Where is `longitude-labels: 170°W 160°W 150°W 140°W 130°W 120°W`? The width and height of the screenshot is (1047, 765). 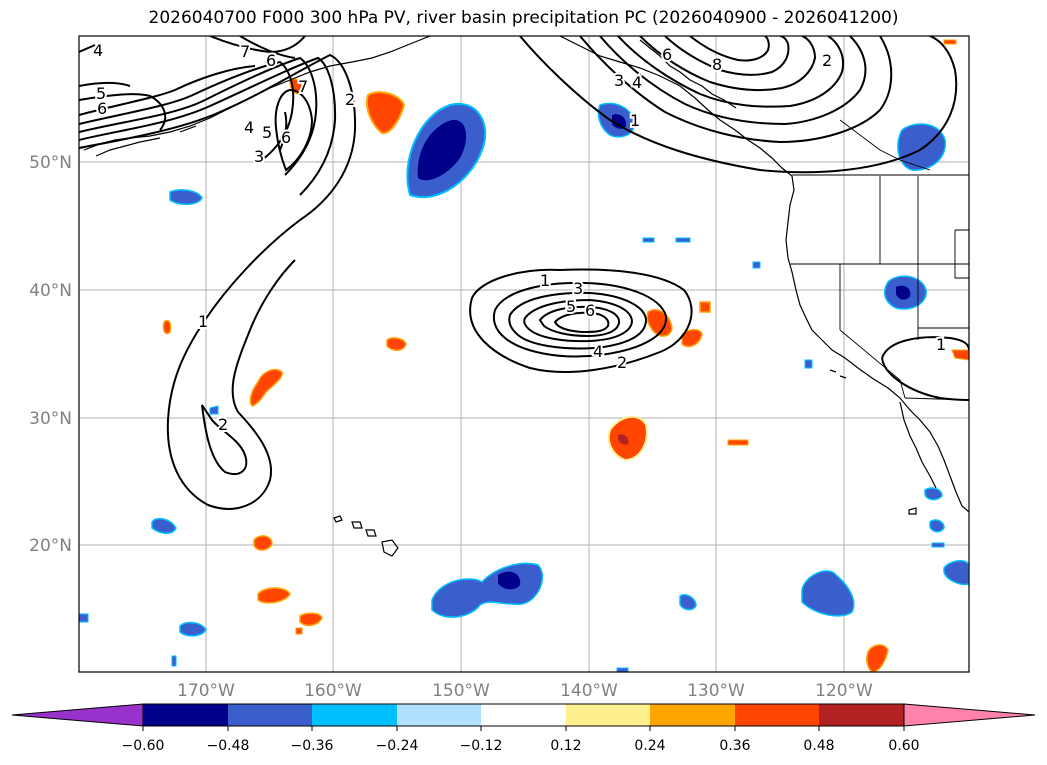
longitude-labels: 170°W 160°W 150°W 140°W 130°W 120°W is located at coordinates (525, 691).